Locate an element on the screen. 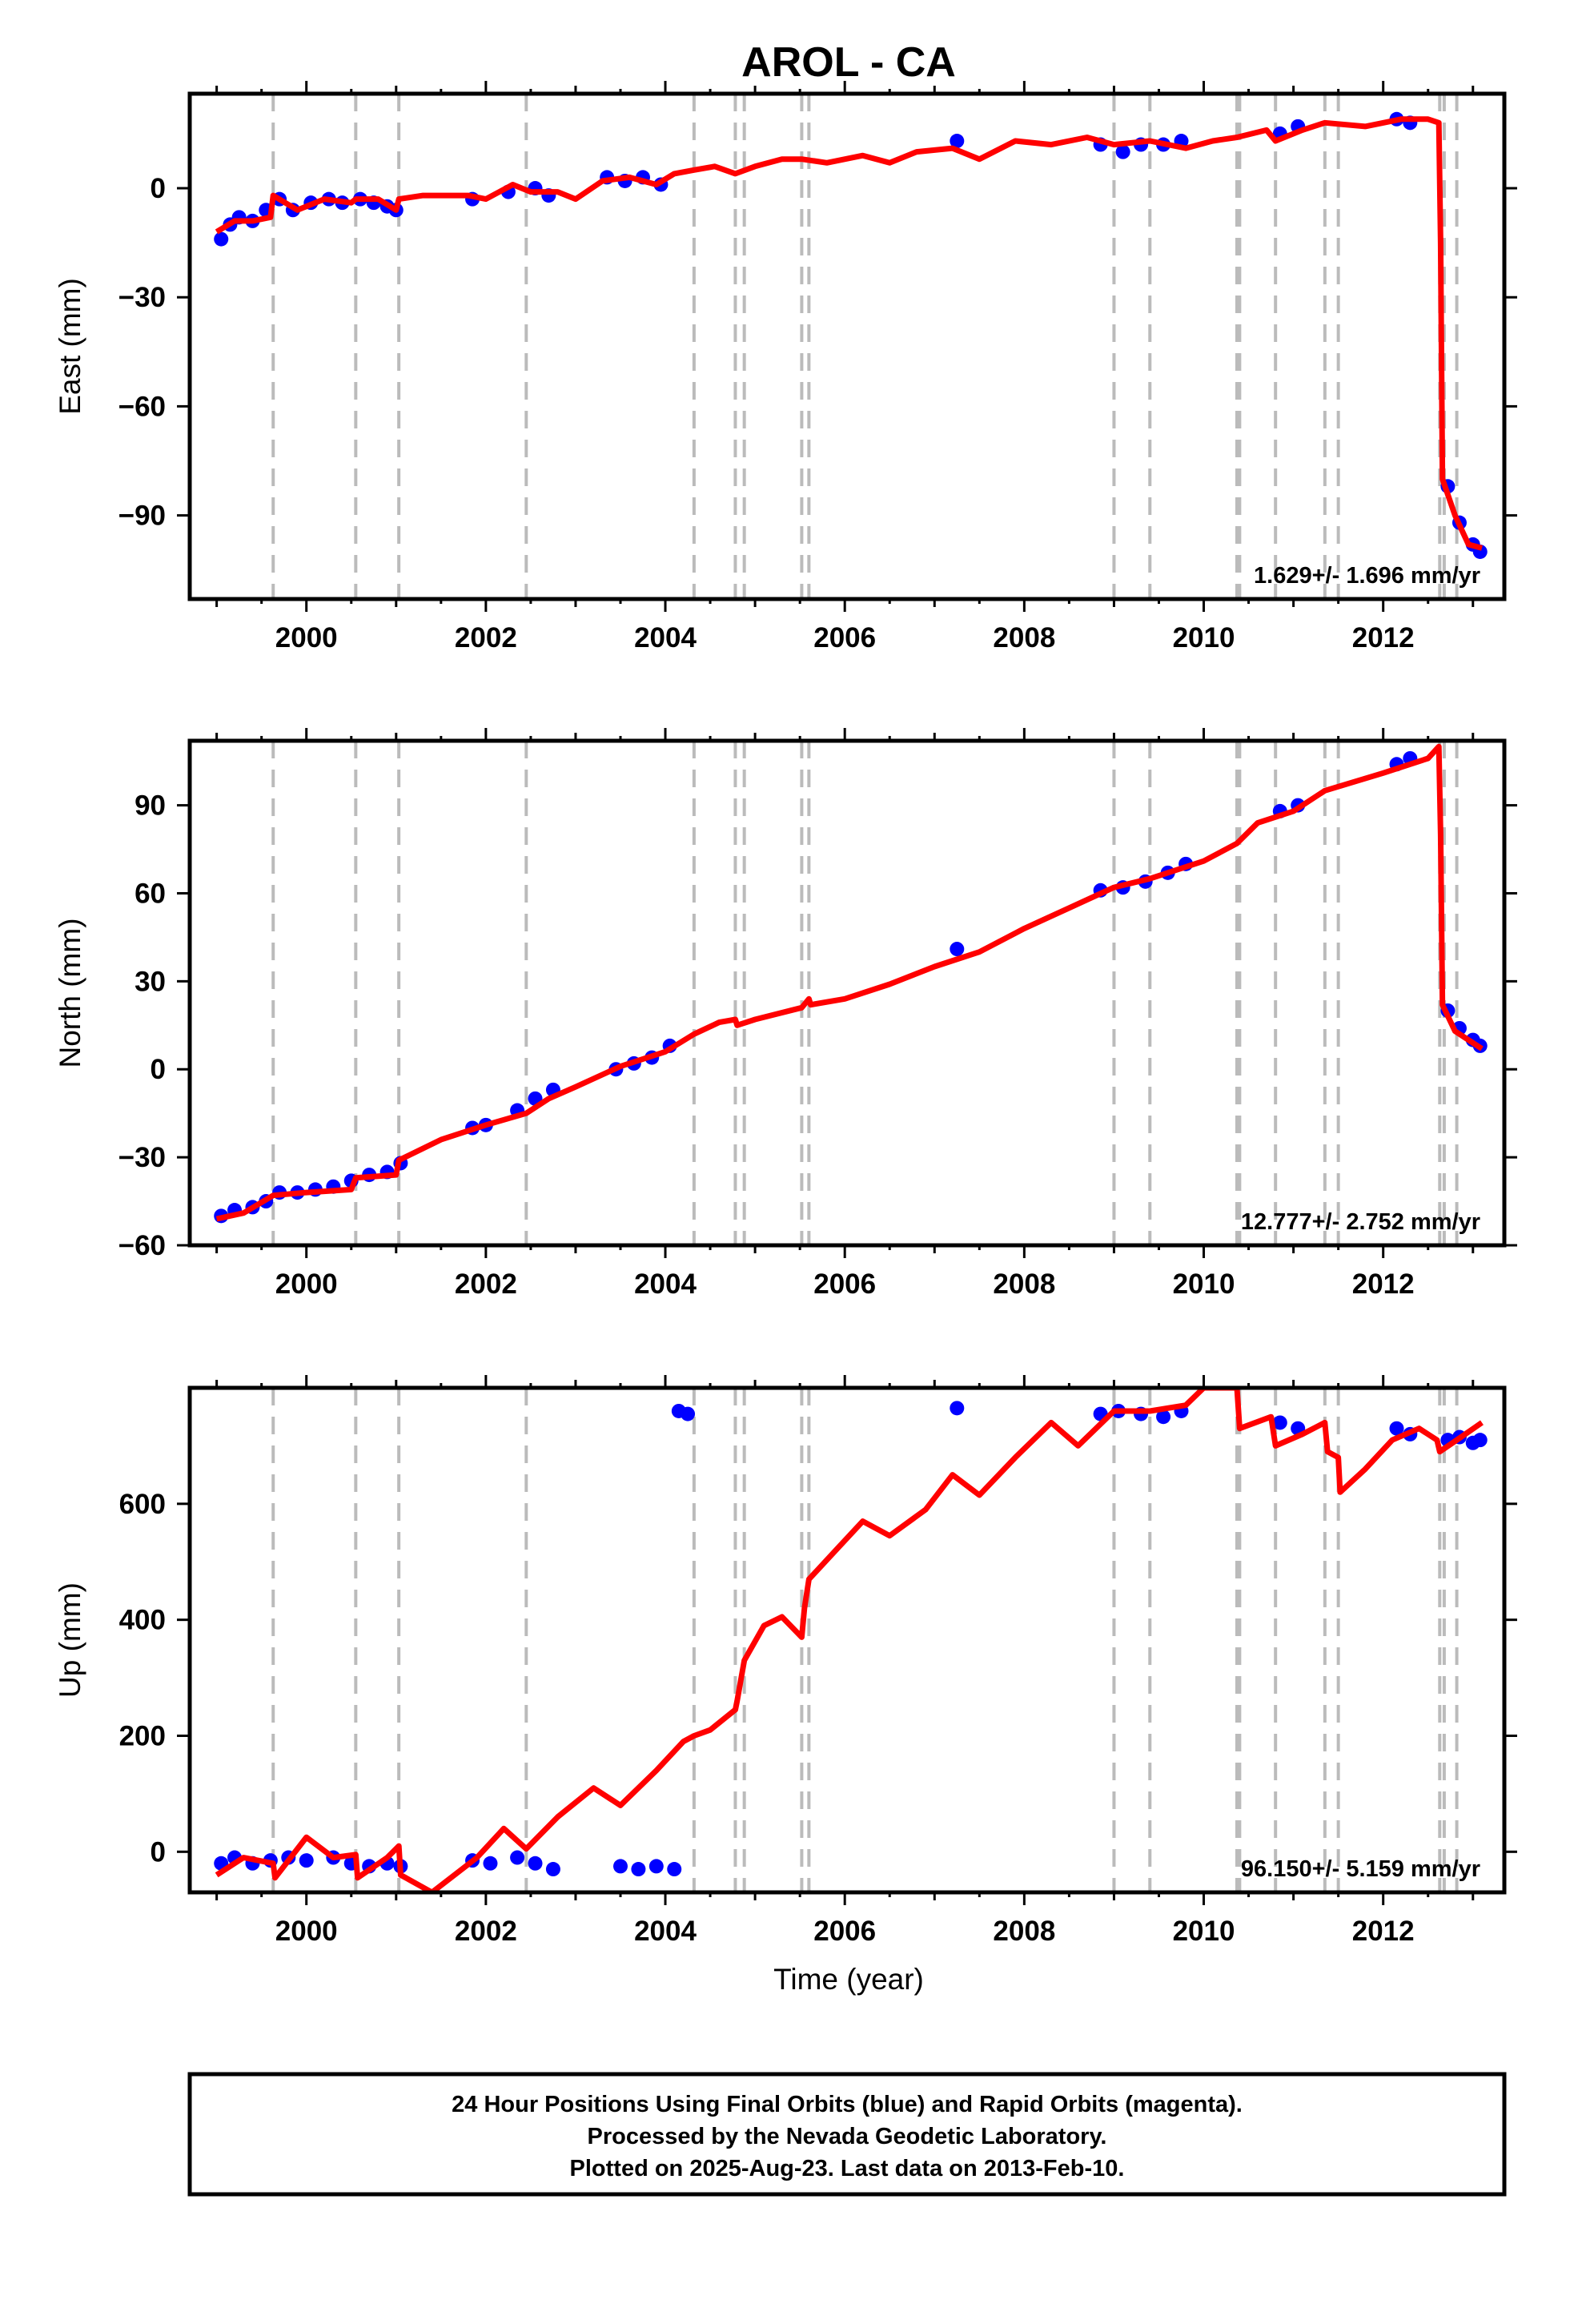 This screenshot has height=2324, width=1582. rate-annotation-north: 12.777+/- 2.752 mm/yr is located at coordinates (1360, 1222).